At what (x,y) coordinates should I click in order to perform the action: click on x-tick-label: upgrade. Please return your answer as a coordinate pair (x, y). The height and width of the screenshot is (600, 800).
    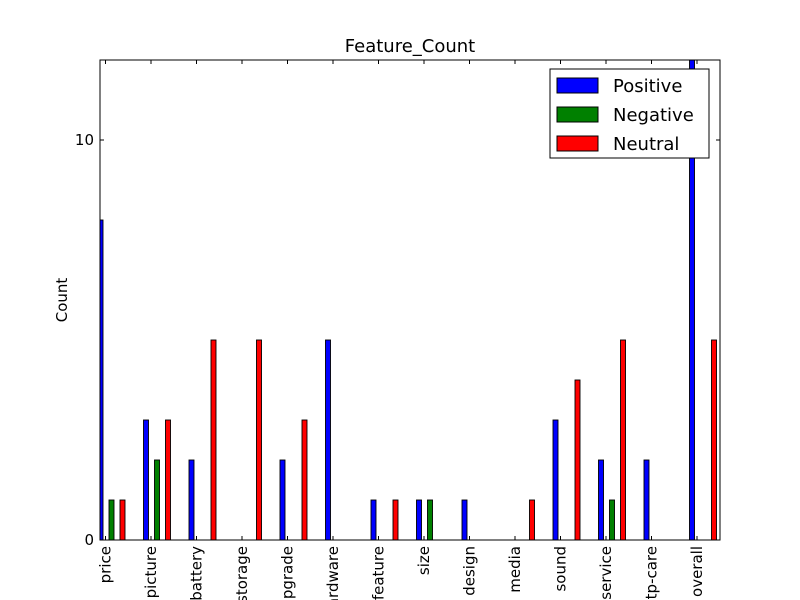
    Looking at the image, I should click on (288, 573).